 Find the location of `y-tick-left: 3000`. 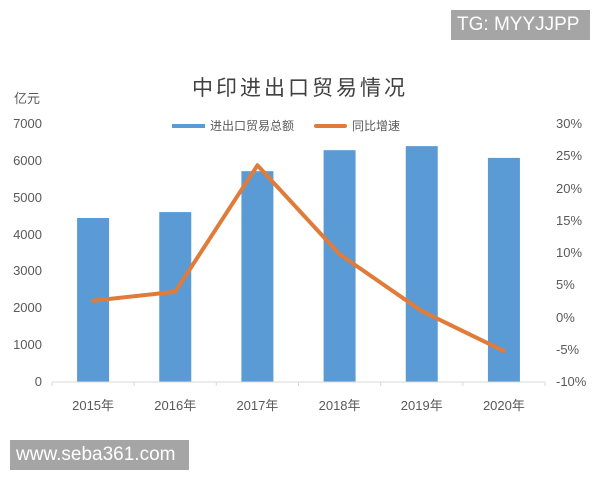

y-tick-left: 3000 is located at coordinates (27, 271).